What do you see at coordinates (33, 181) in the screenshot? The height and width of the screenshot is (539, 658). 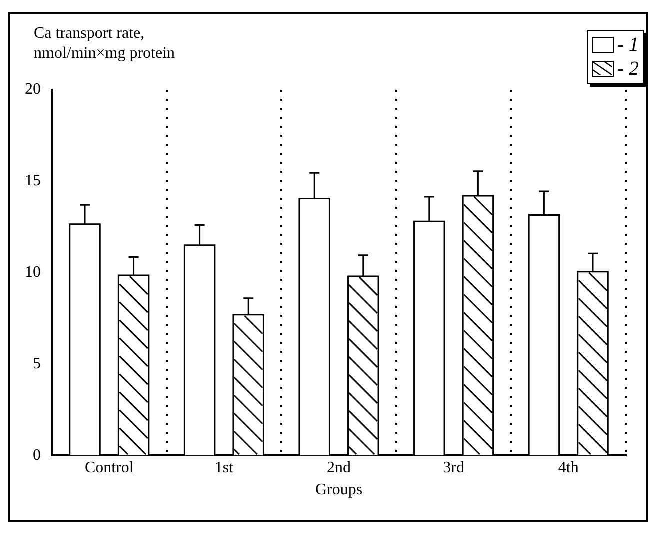 I see `y-tick-label: 15` at bounding box center [33, 181].